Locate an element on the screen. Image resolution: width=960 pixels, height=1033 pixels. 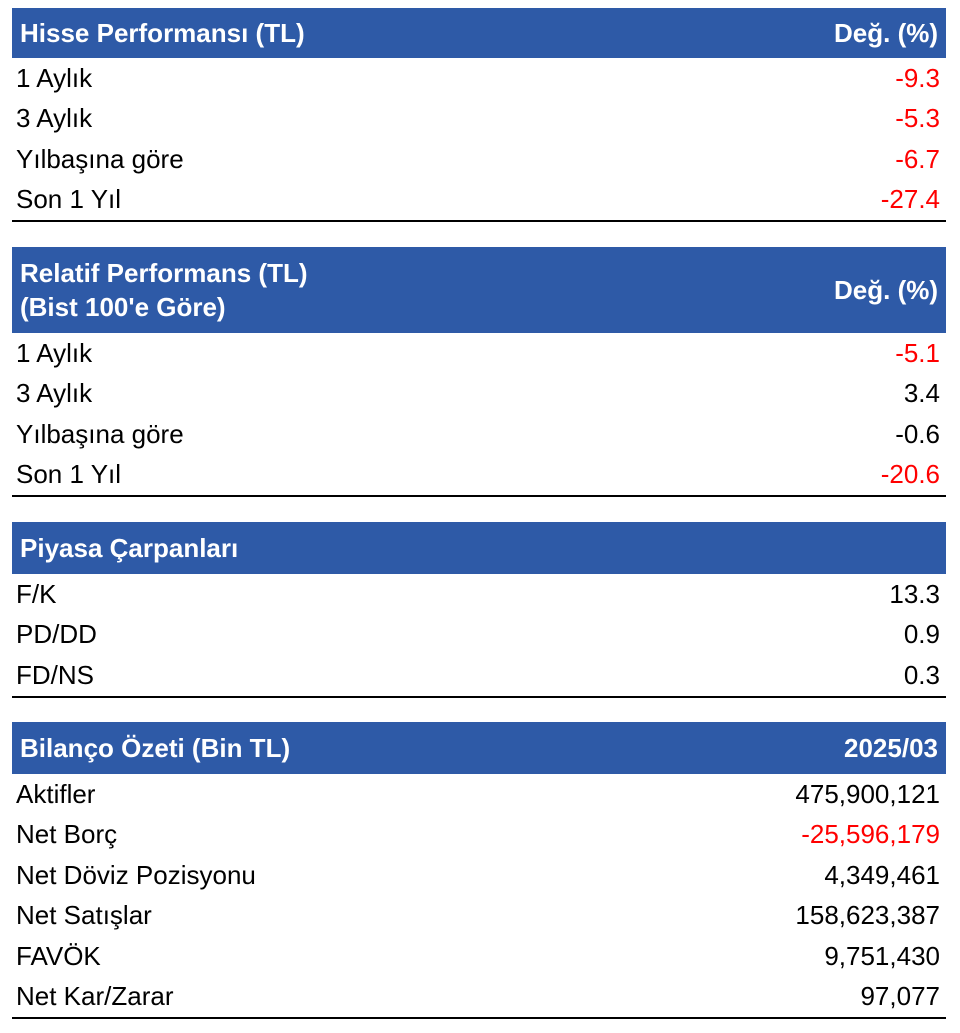
table-row: FAVÖK 9,751,430 is located at coordinates (479, 956).